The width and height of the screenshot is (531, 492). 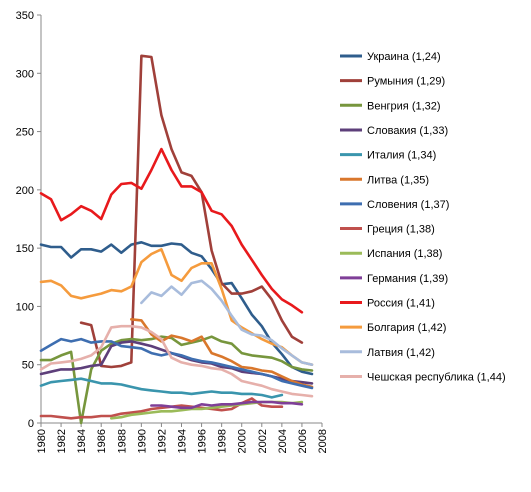 I want to click on y-tick-label: 100, so click(x=25, y=307).